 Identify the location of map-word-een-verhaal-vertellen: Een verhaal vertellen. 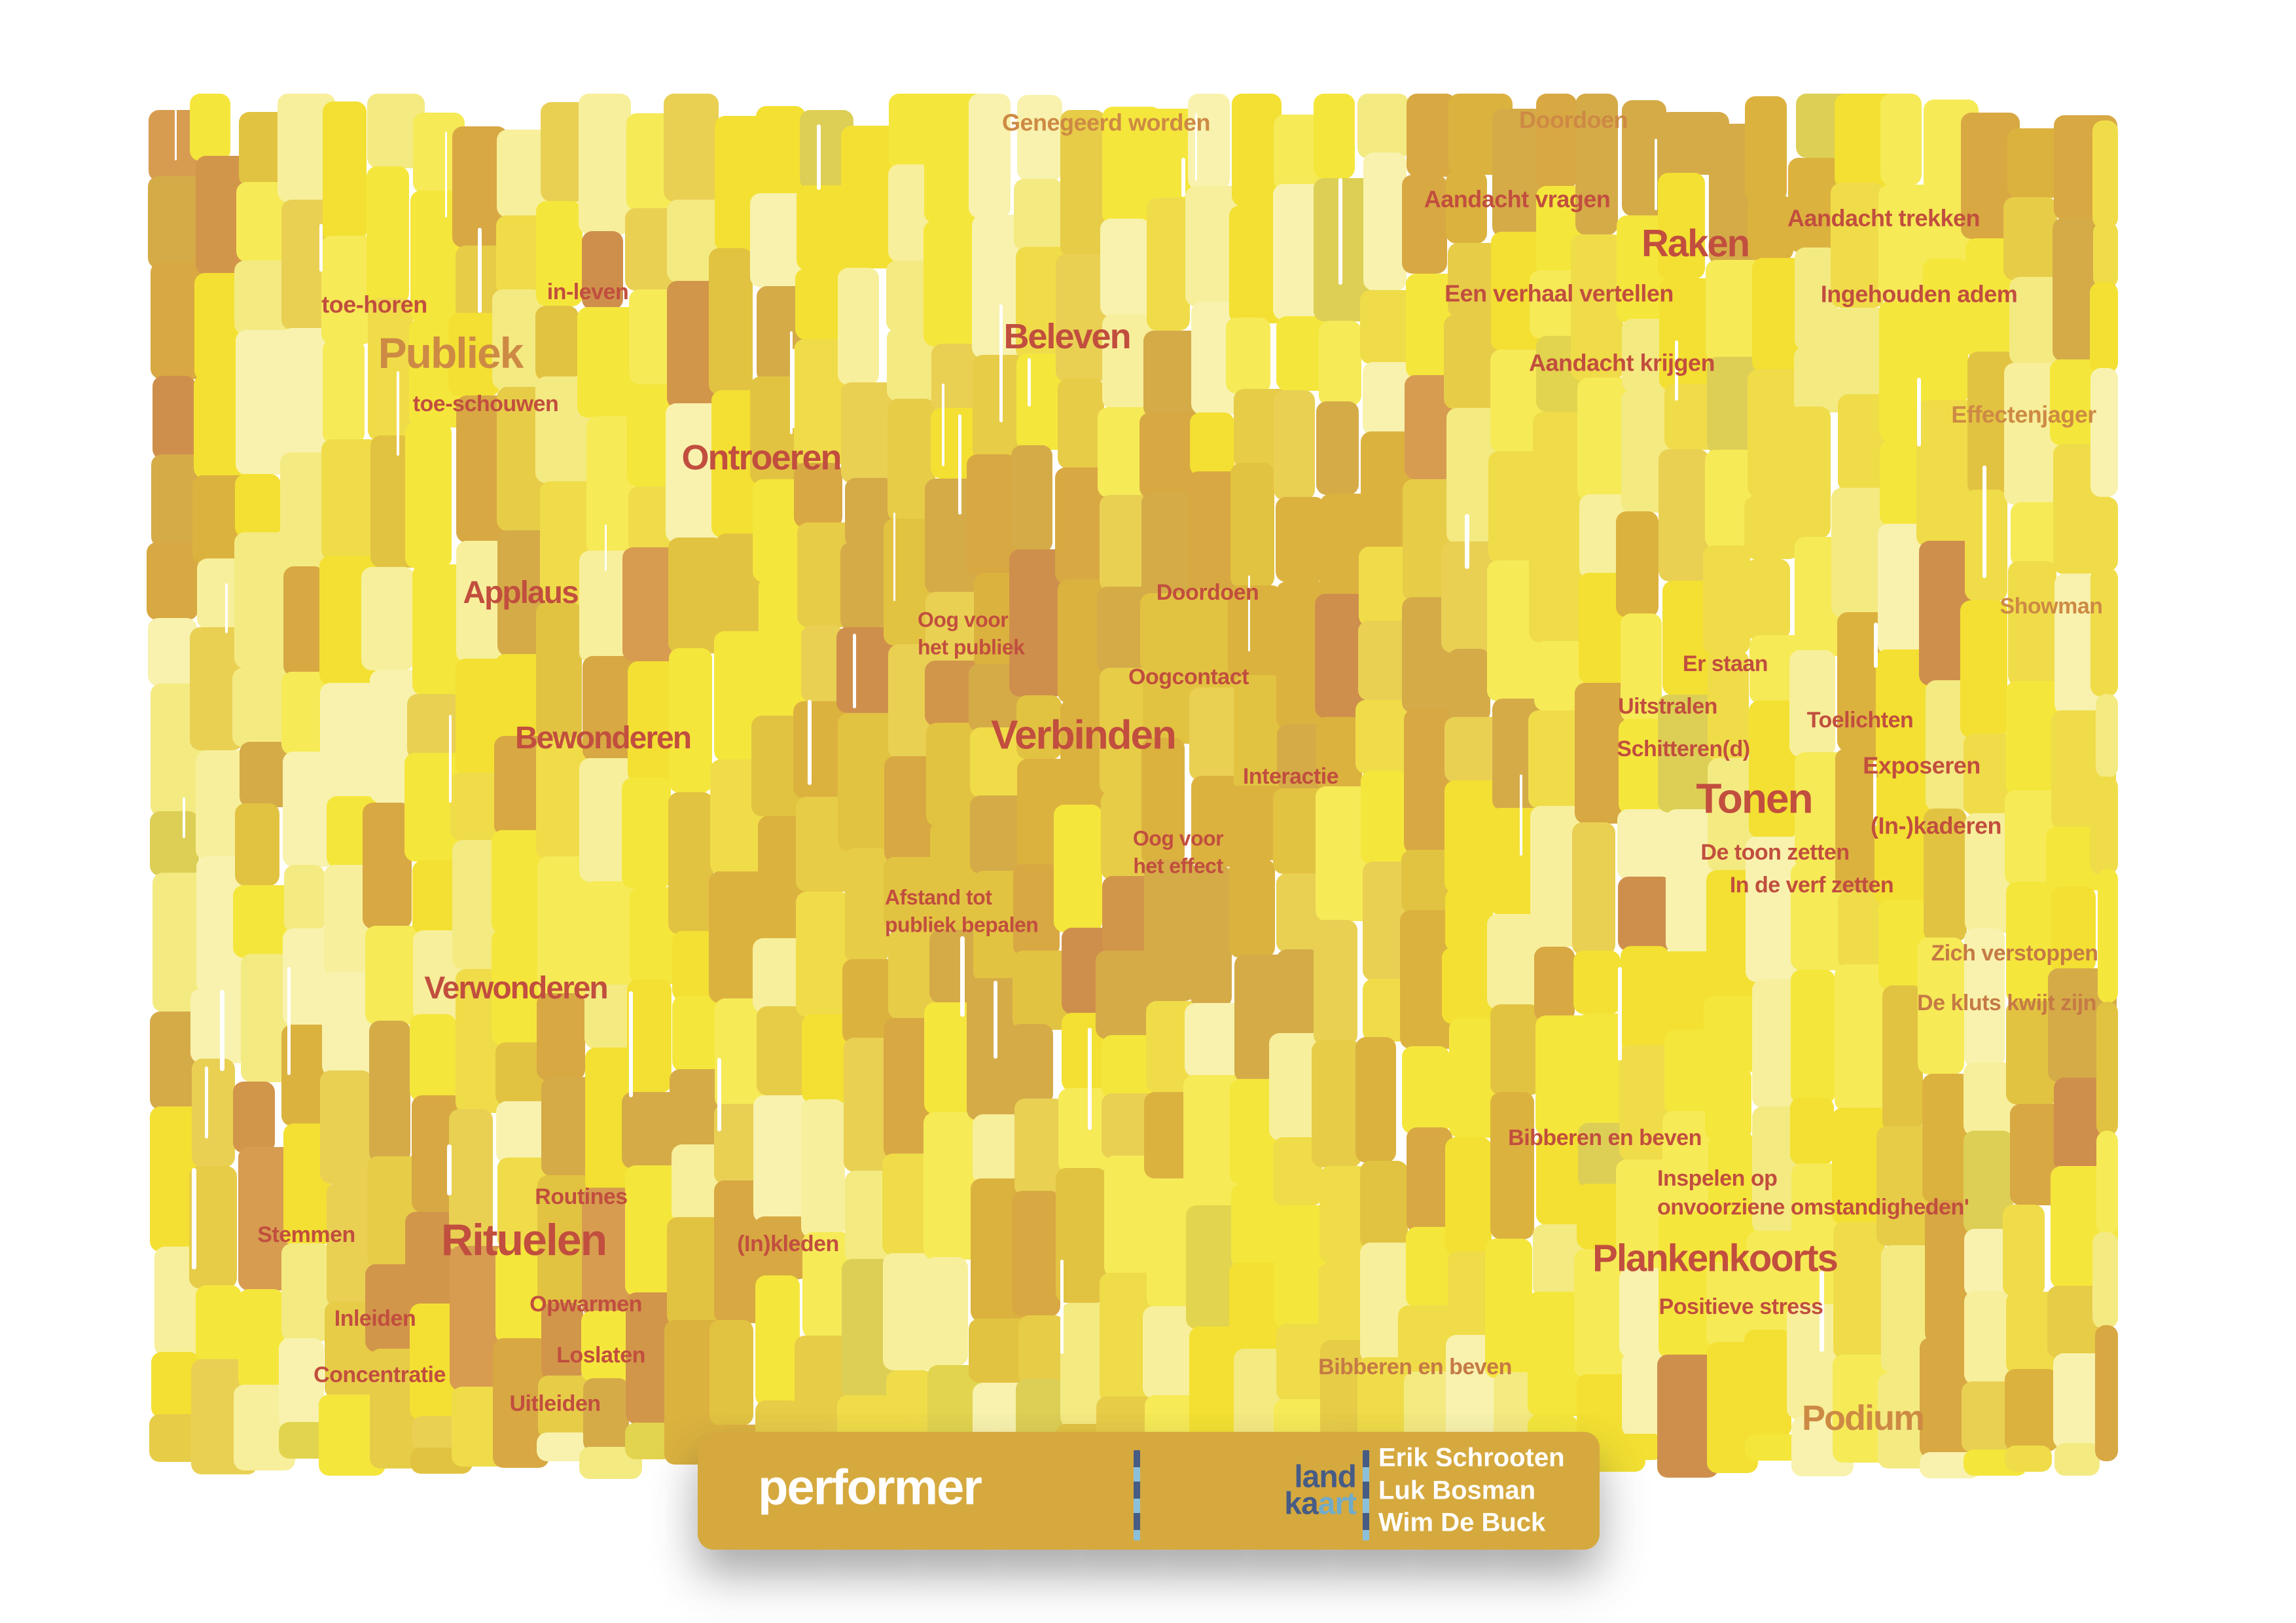
(1559, 293).